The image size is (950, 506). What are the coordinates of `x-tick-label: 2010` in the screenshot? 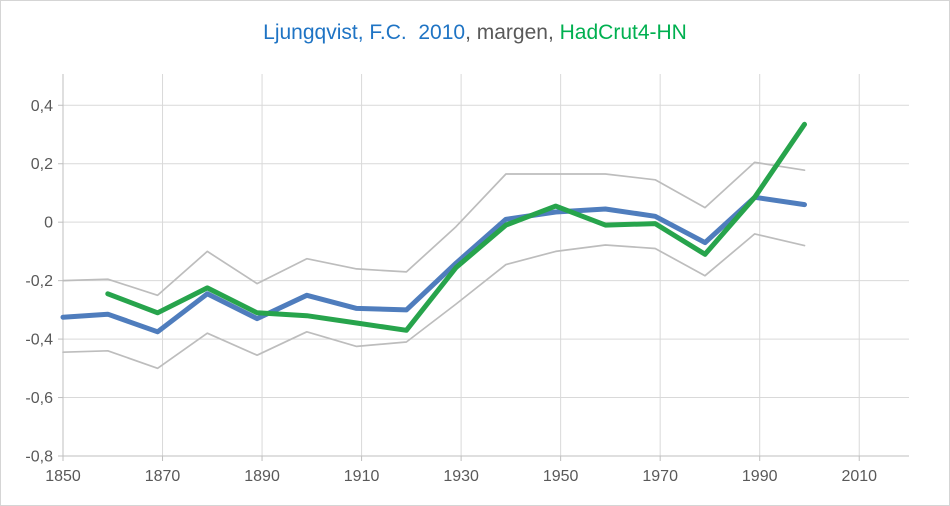 It's located at (859, 476).